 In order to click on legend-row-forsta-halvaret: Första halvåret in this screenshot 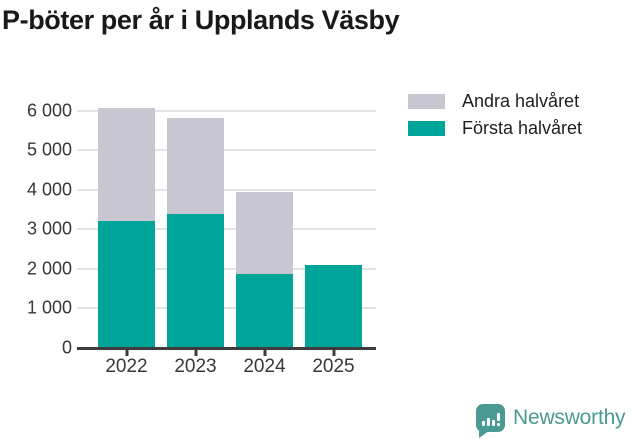, I will do `click(495, 128)`.